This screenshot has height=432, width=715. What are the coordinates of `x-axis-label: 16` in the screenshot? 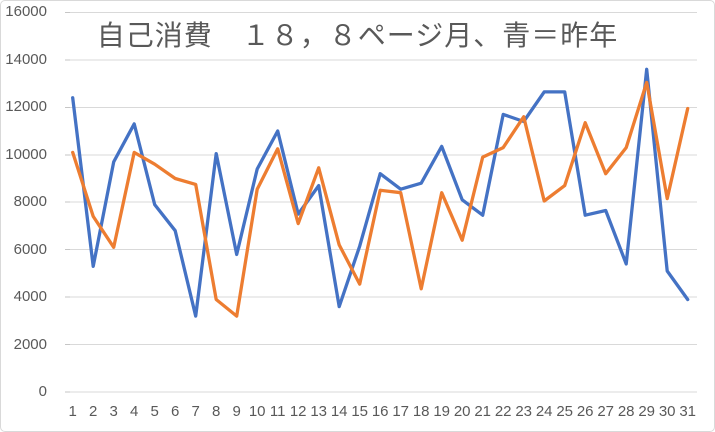 It's located at (380, 411).